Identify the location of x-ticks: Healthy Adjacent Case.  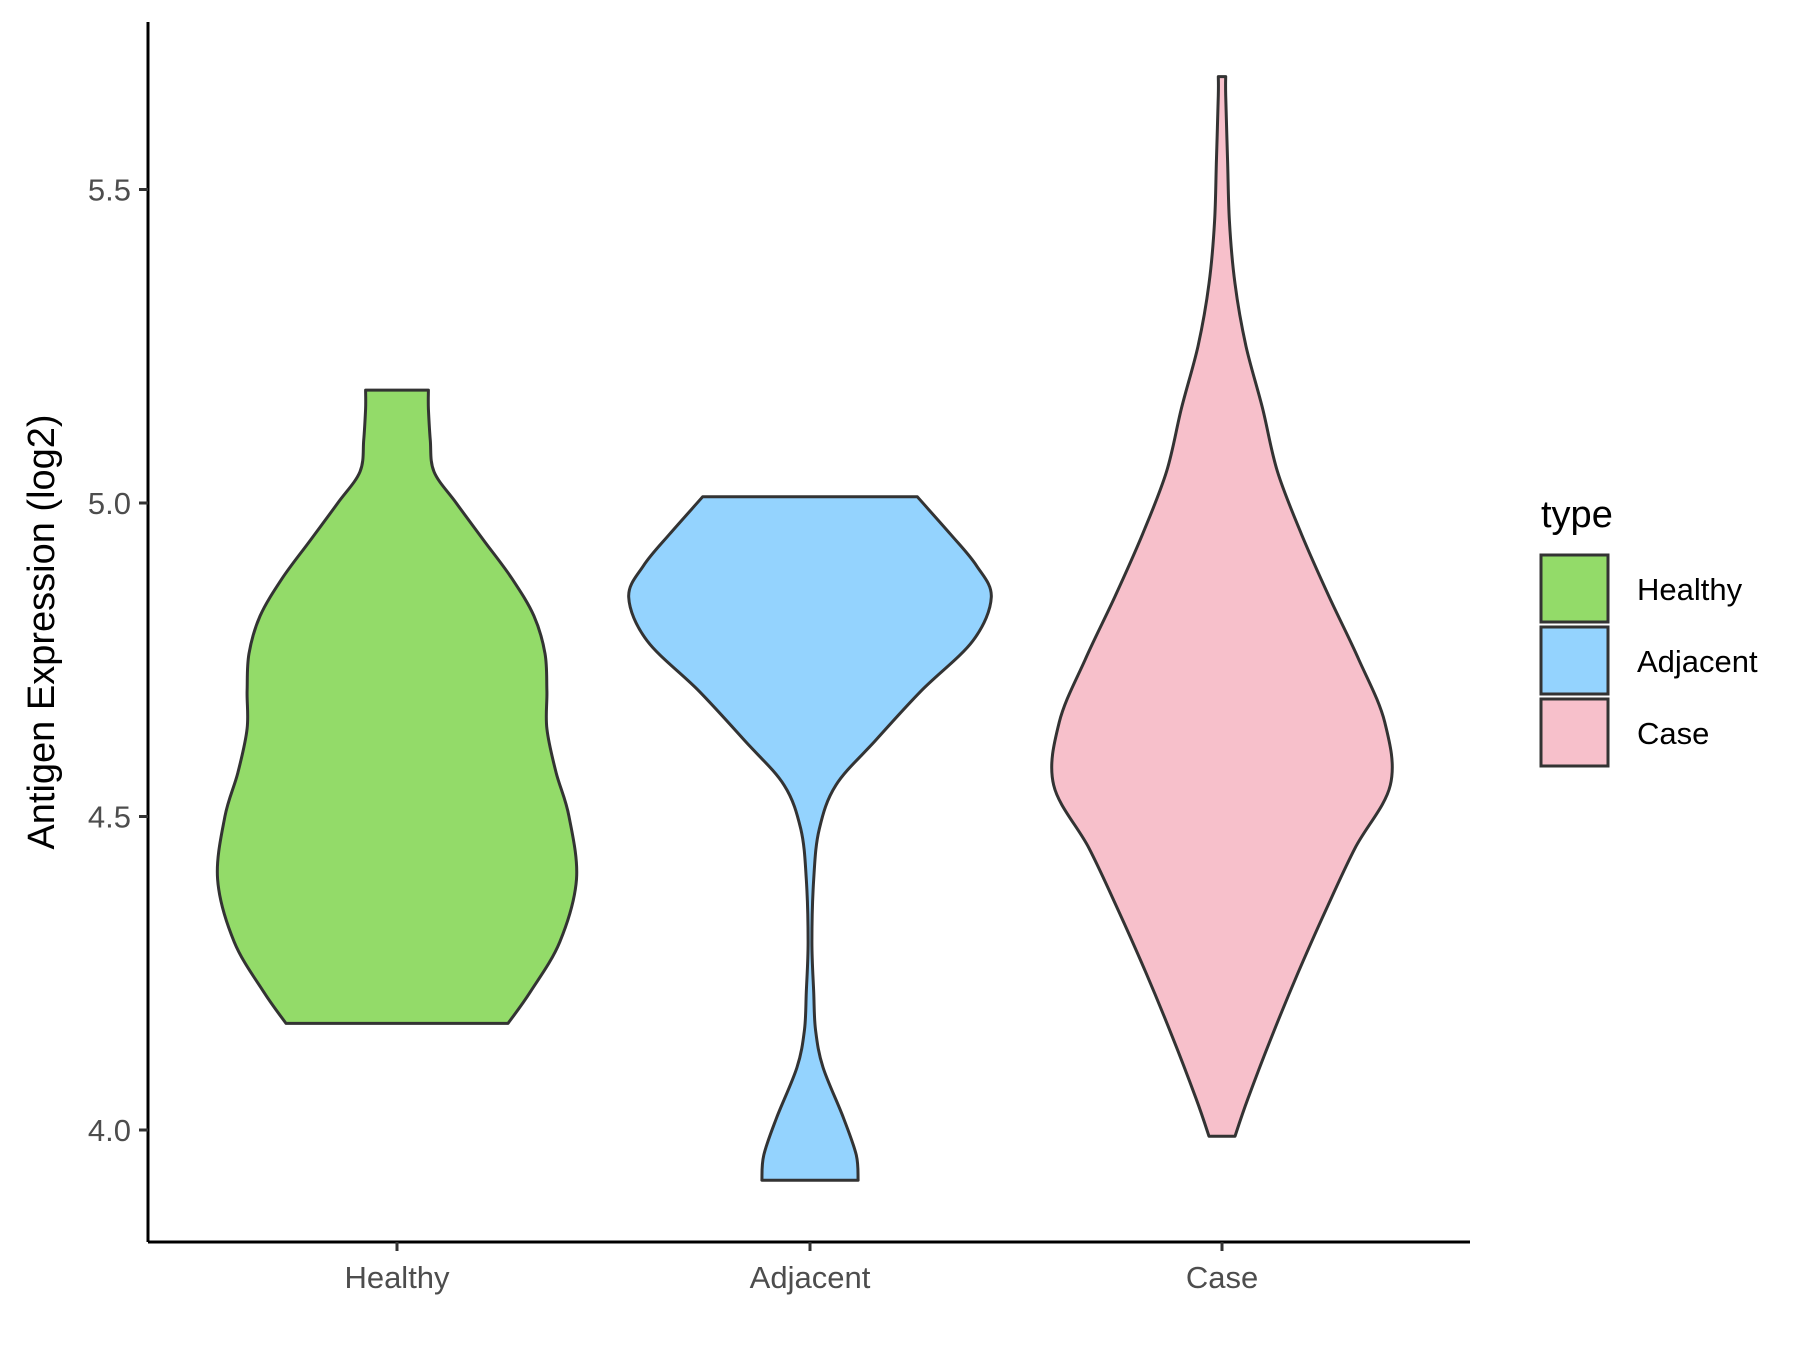
(801, 1268).